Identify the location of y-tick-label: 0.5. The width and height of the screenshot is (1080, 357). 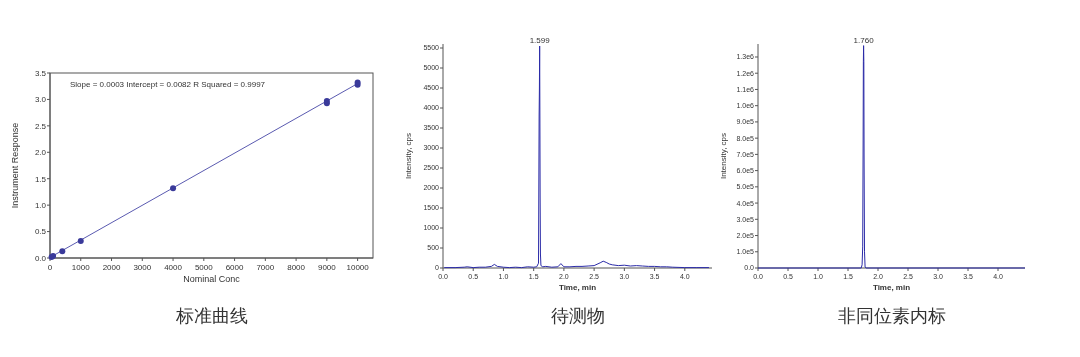
(40, 232).